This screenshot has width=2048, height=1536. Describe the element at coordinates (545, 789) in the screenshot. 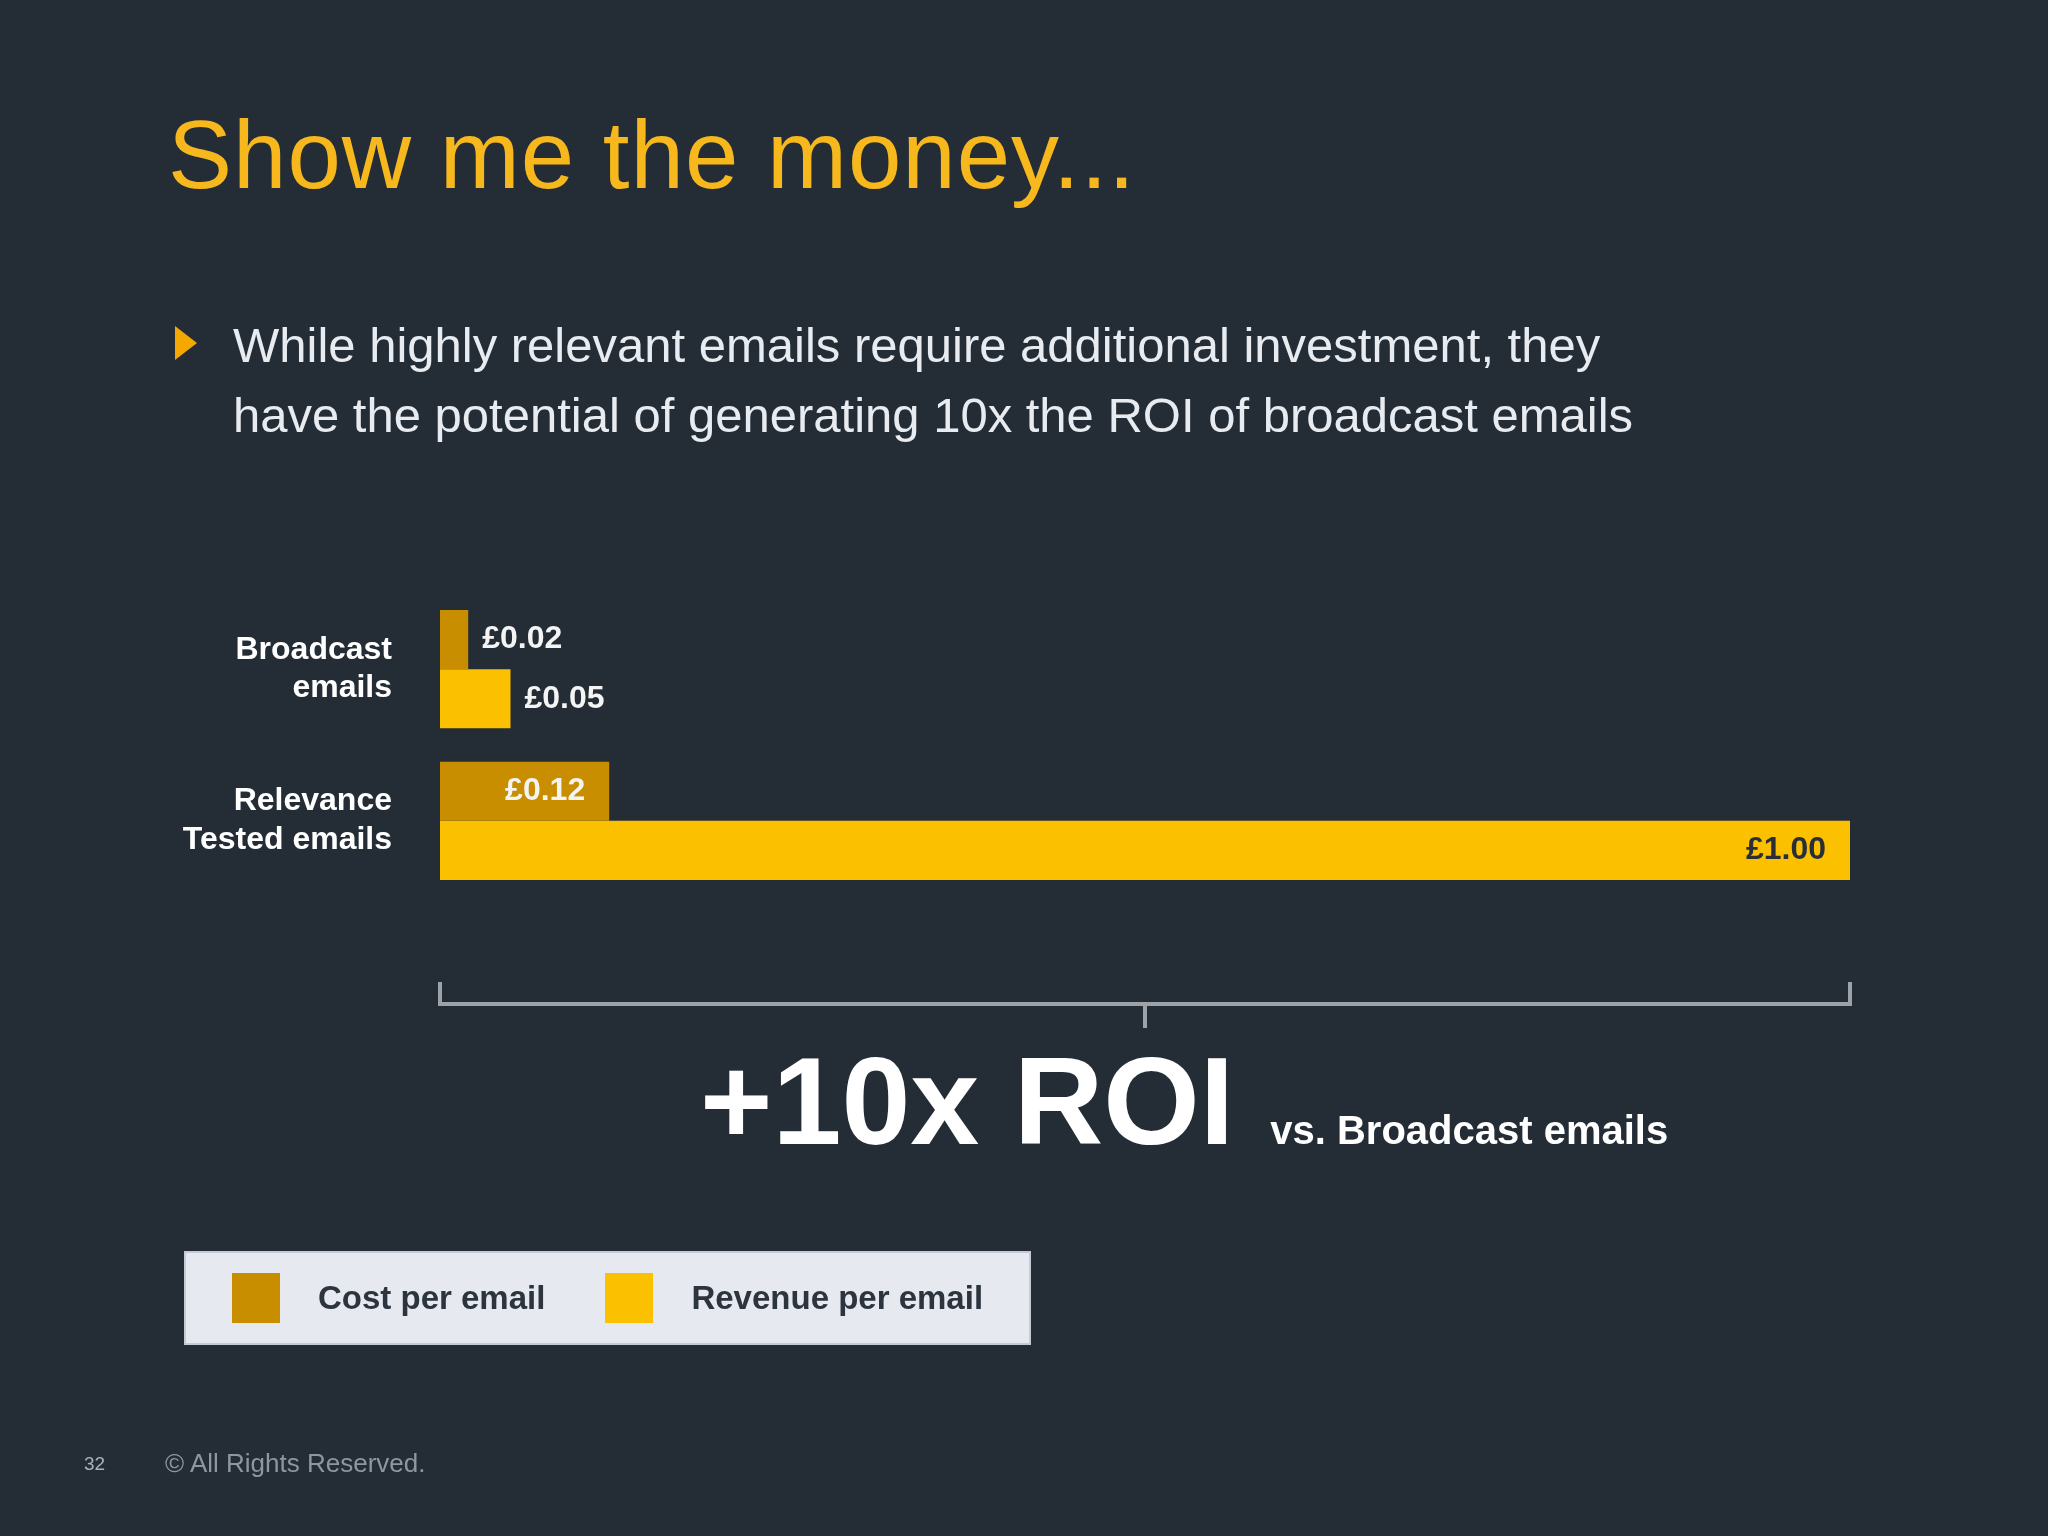

I see `data-label: £0.12` at that location.